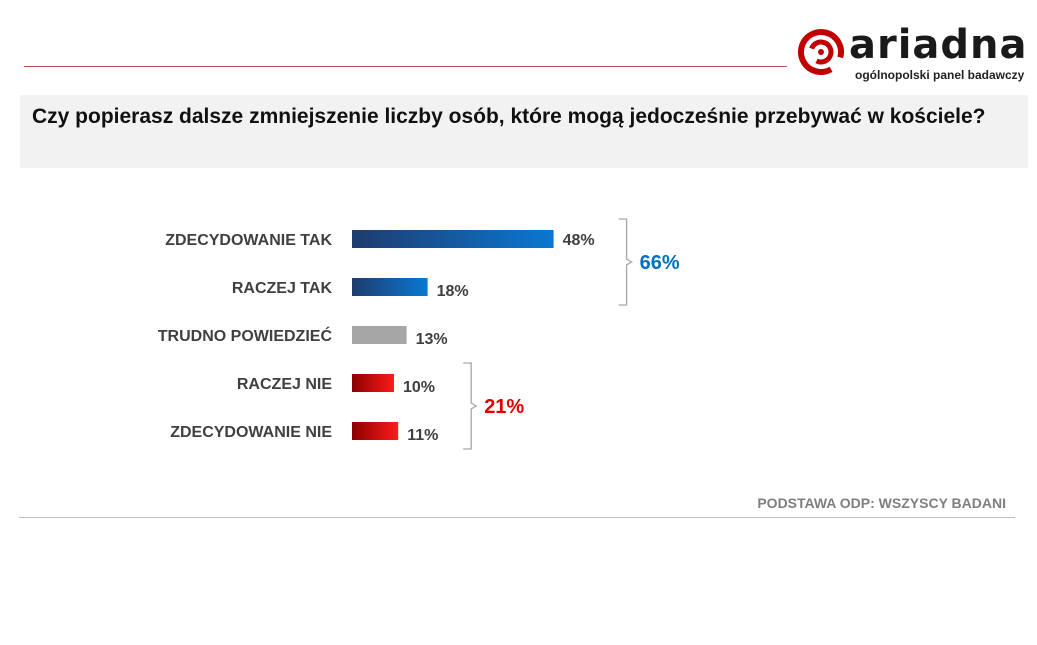 Image resolution: width=1037 pixels, height=645 pixels. I want to click on value-label: 18%, so click(453, 291).